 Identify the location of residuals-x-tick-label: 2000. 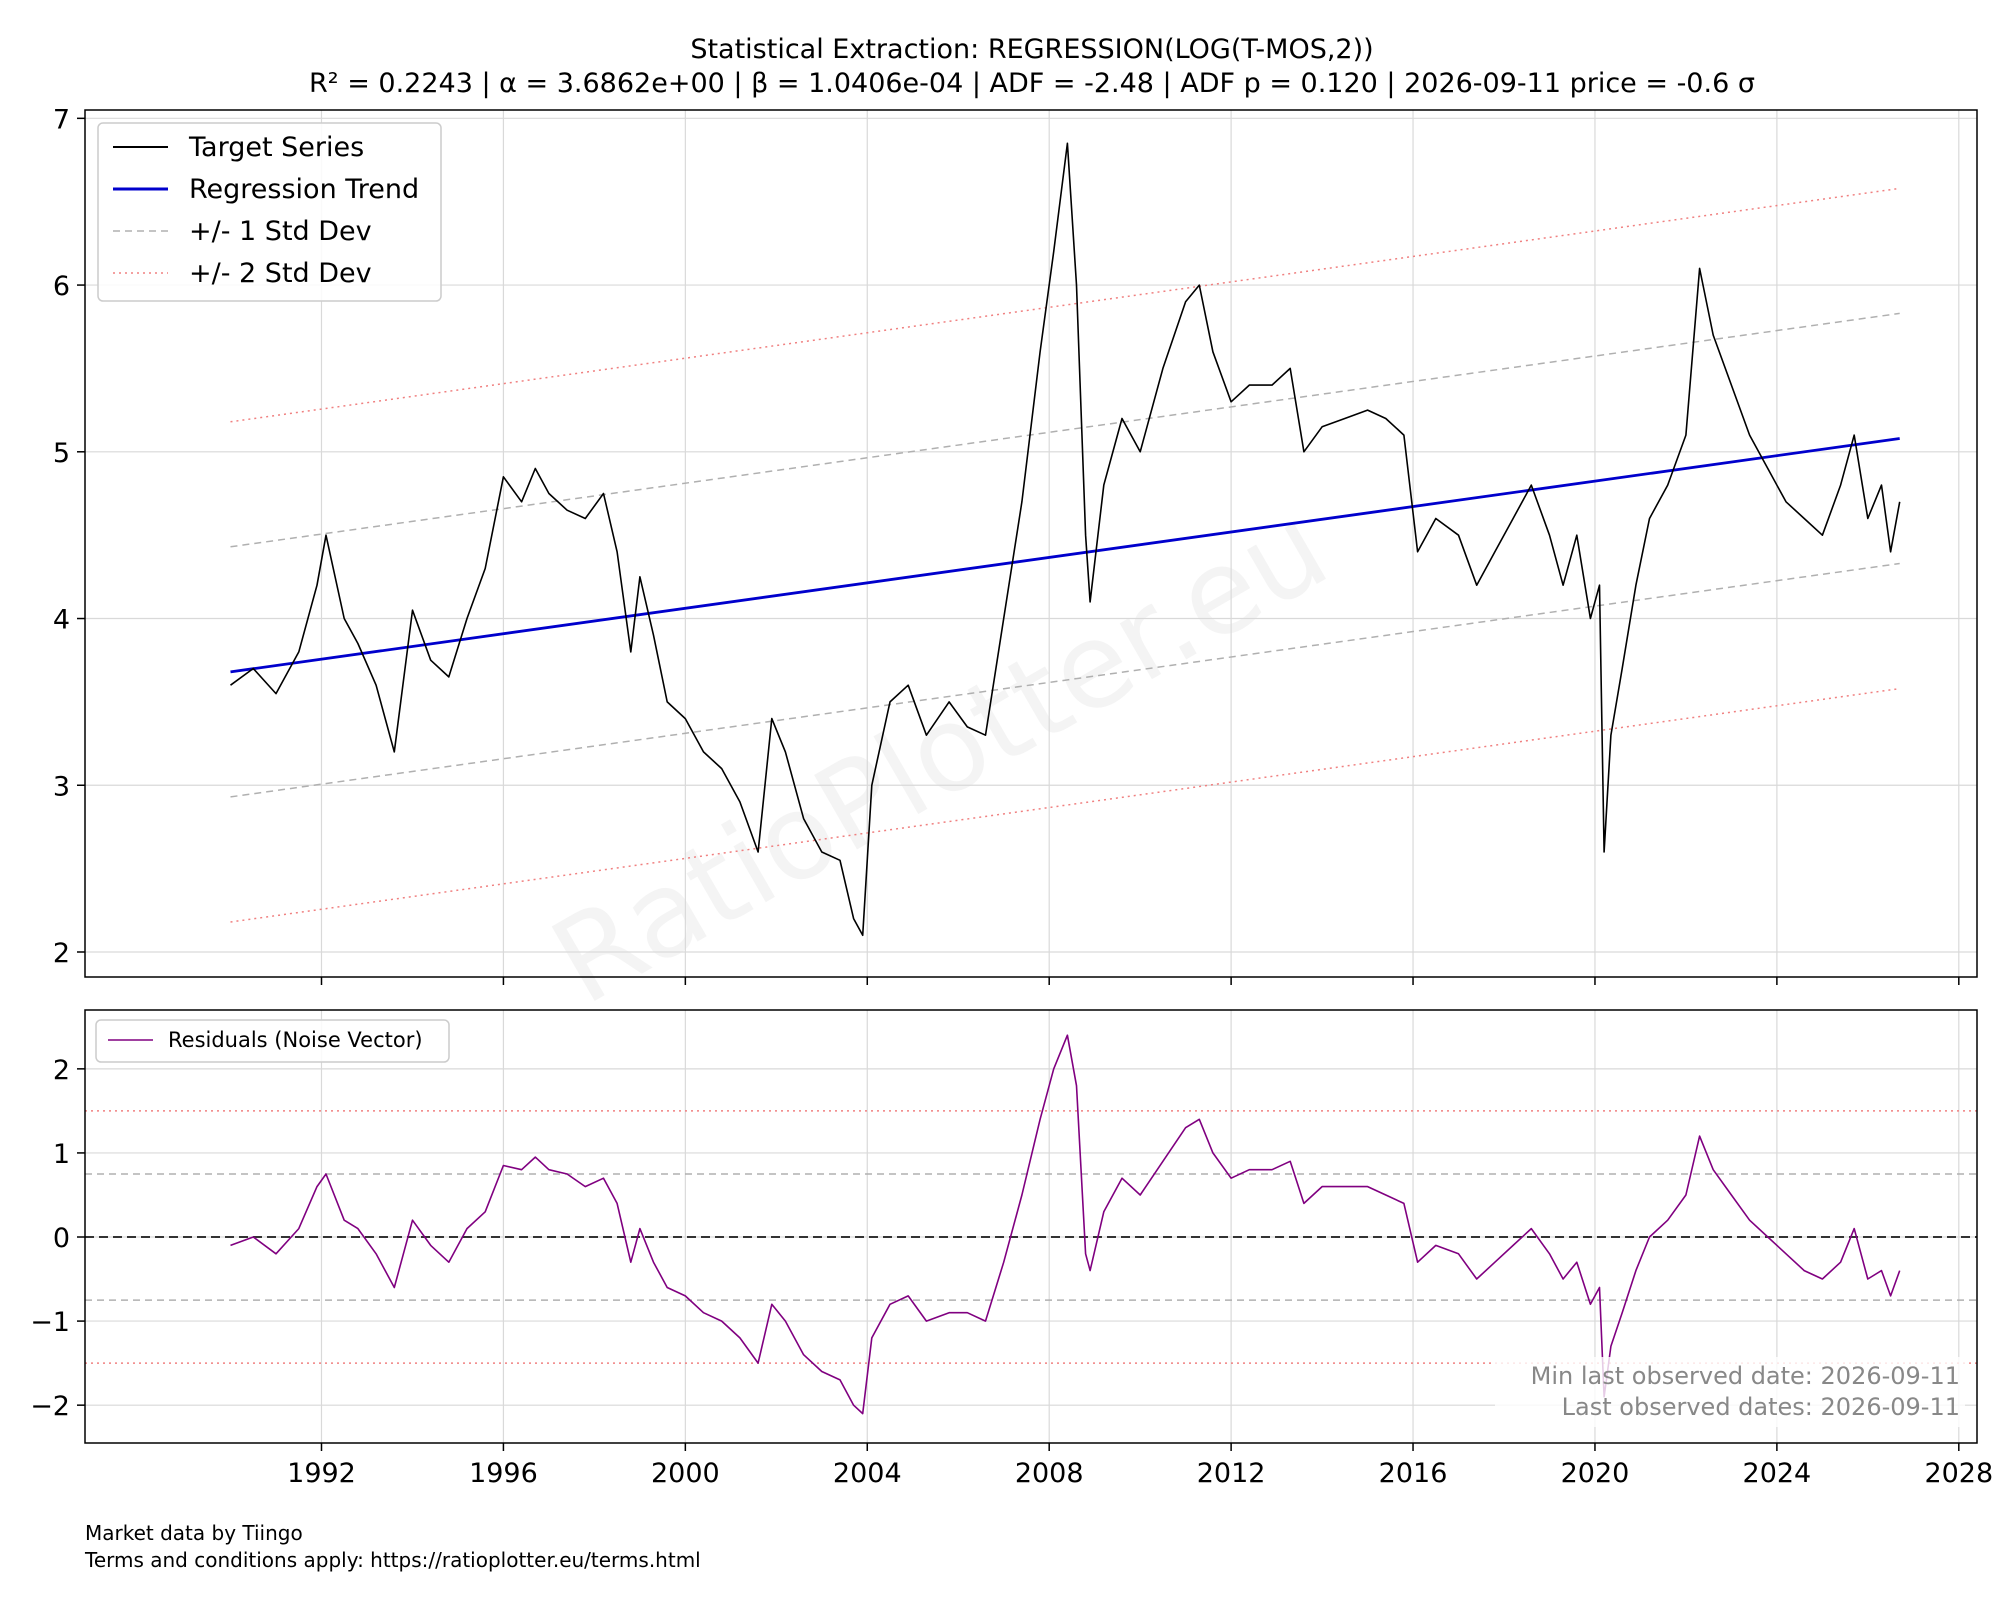
(685, 1473).